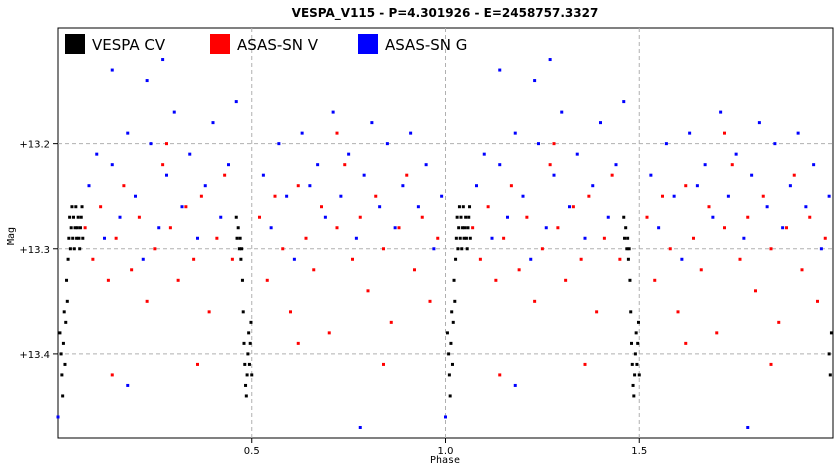  I want to click on y-tick-label: +13.3, so click(34, 250).